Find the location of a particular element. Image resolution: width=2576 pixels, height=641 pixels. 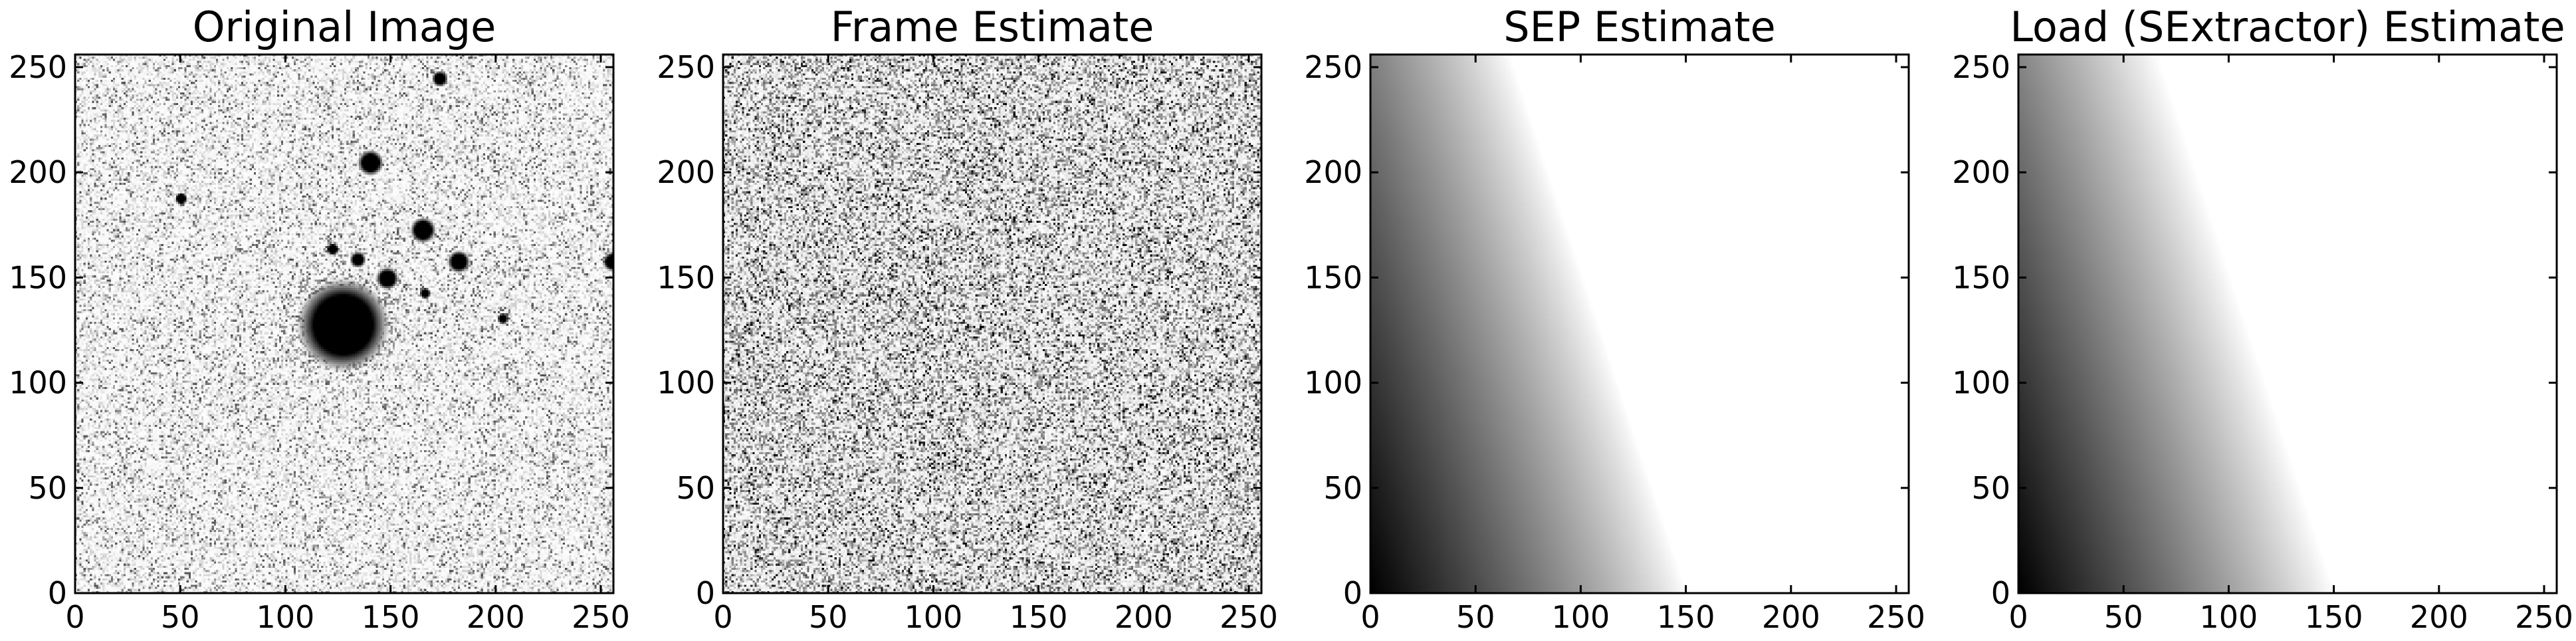

panel-title: SEP Estimate is located at coordinates (1639, 27).